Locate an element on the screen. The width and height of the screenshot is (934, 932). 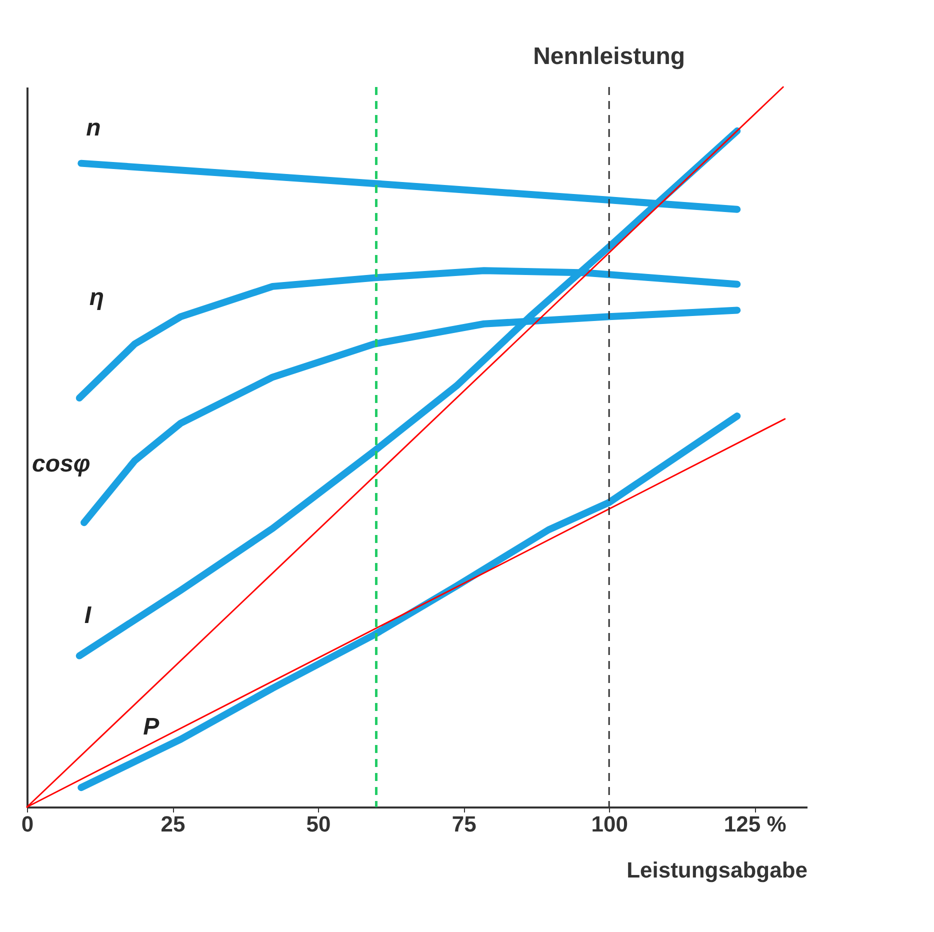
series-label: I is located at coordinates (88, 615).